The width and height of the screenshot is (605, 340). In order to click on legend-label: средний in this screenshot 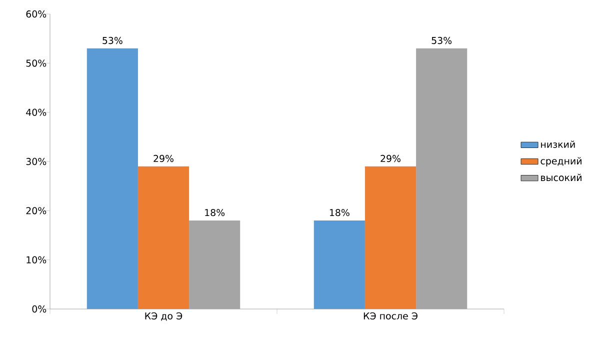, I will do `click(561, 161)`.